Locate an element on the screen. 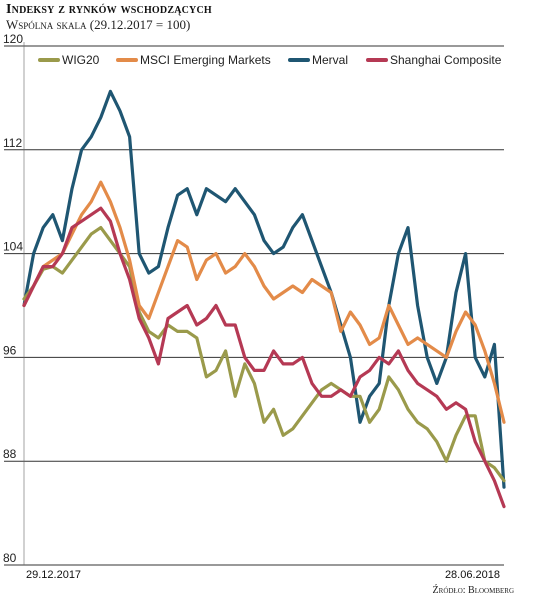 This screenshot has width=536, height=599. legend-label: MSCI Emerging Markets is located at coordinates (205, 60).